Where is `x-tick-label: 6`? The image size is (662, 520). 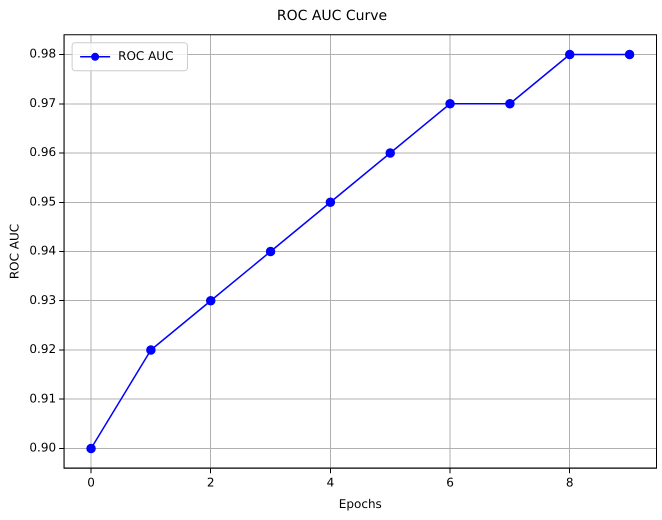
x-tick-label: 6 is located at coordinates (450, 483).